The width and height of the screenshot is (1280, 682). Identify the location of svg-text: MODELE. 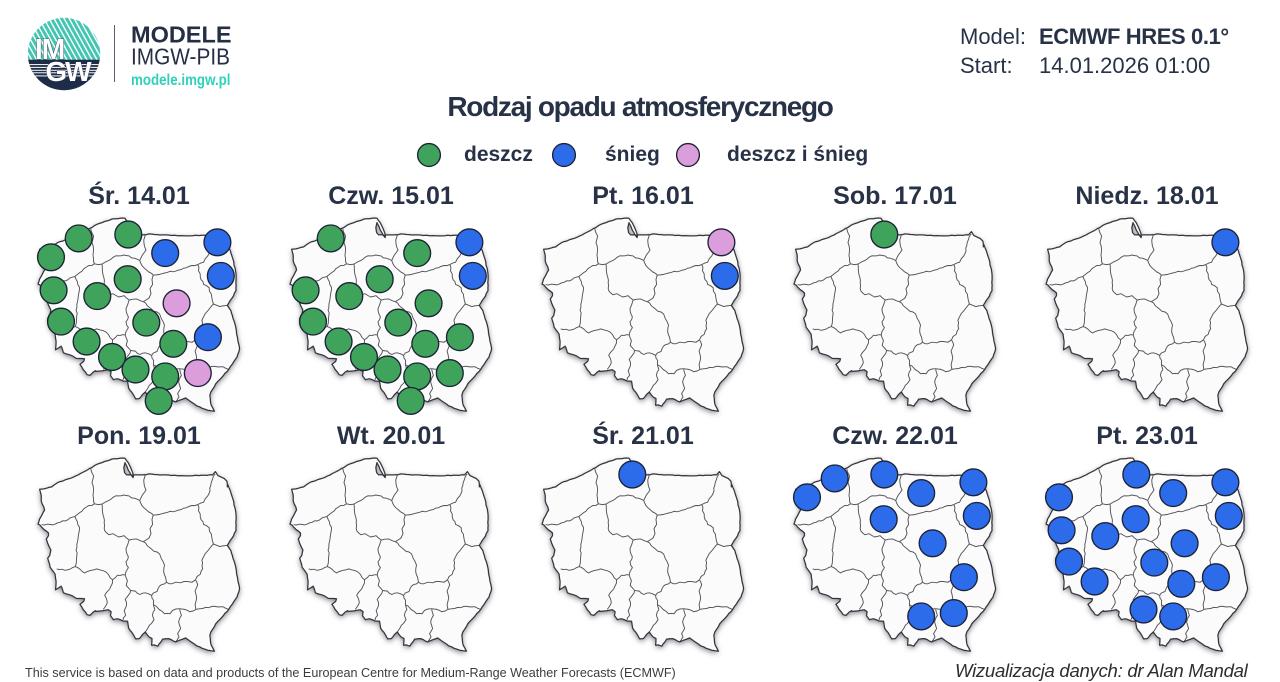
(181, 35).